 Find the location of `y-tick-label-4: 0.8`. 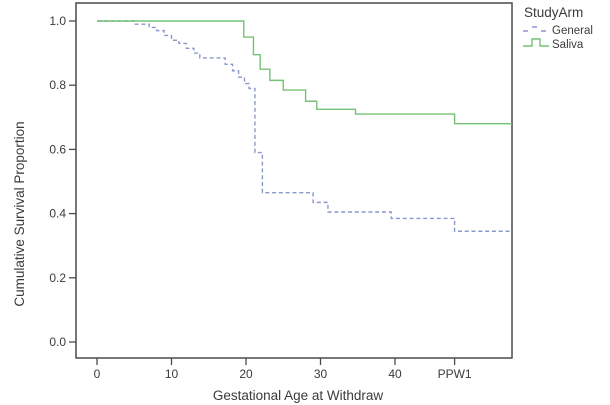

y-tick-label-4: 0.8 is located at coordinates (57, 85).